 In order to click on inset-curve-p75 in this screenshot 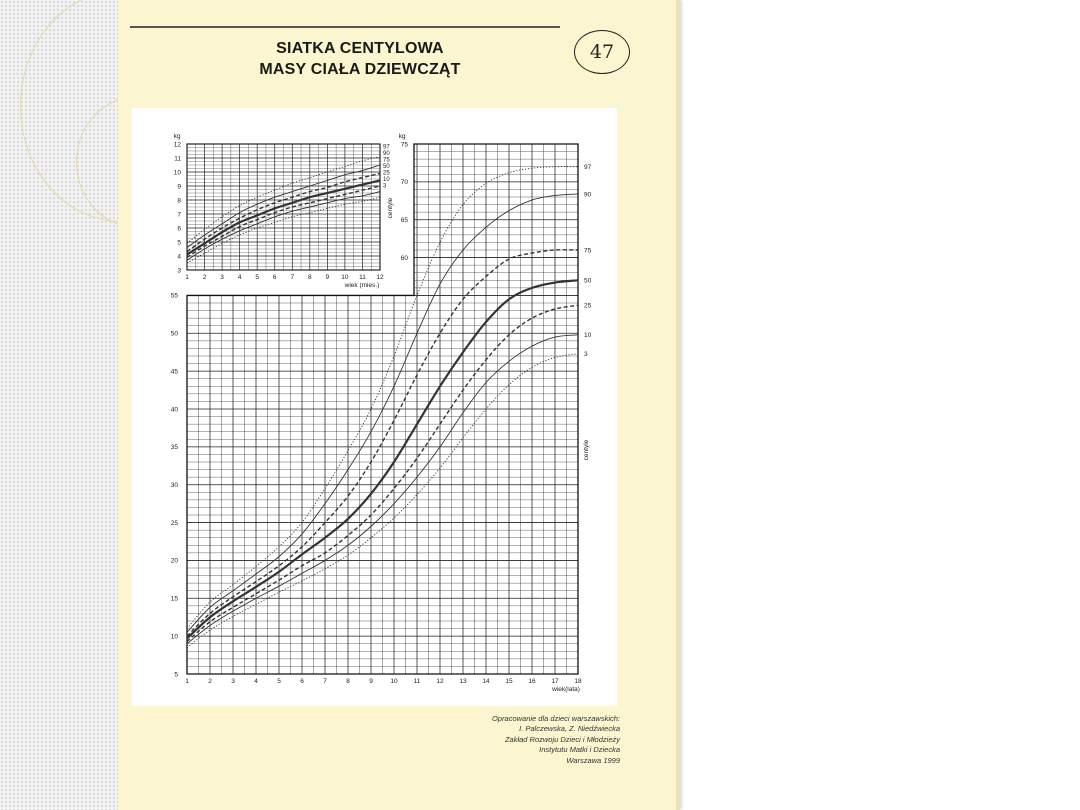, I will do `click(283, 212)`.